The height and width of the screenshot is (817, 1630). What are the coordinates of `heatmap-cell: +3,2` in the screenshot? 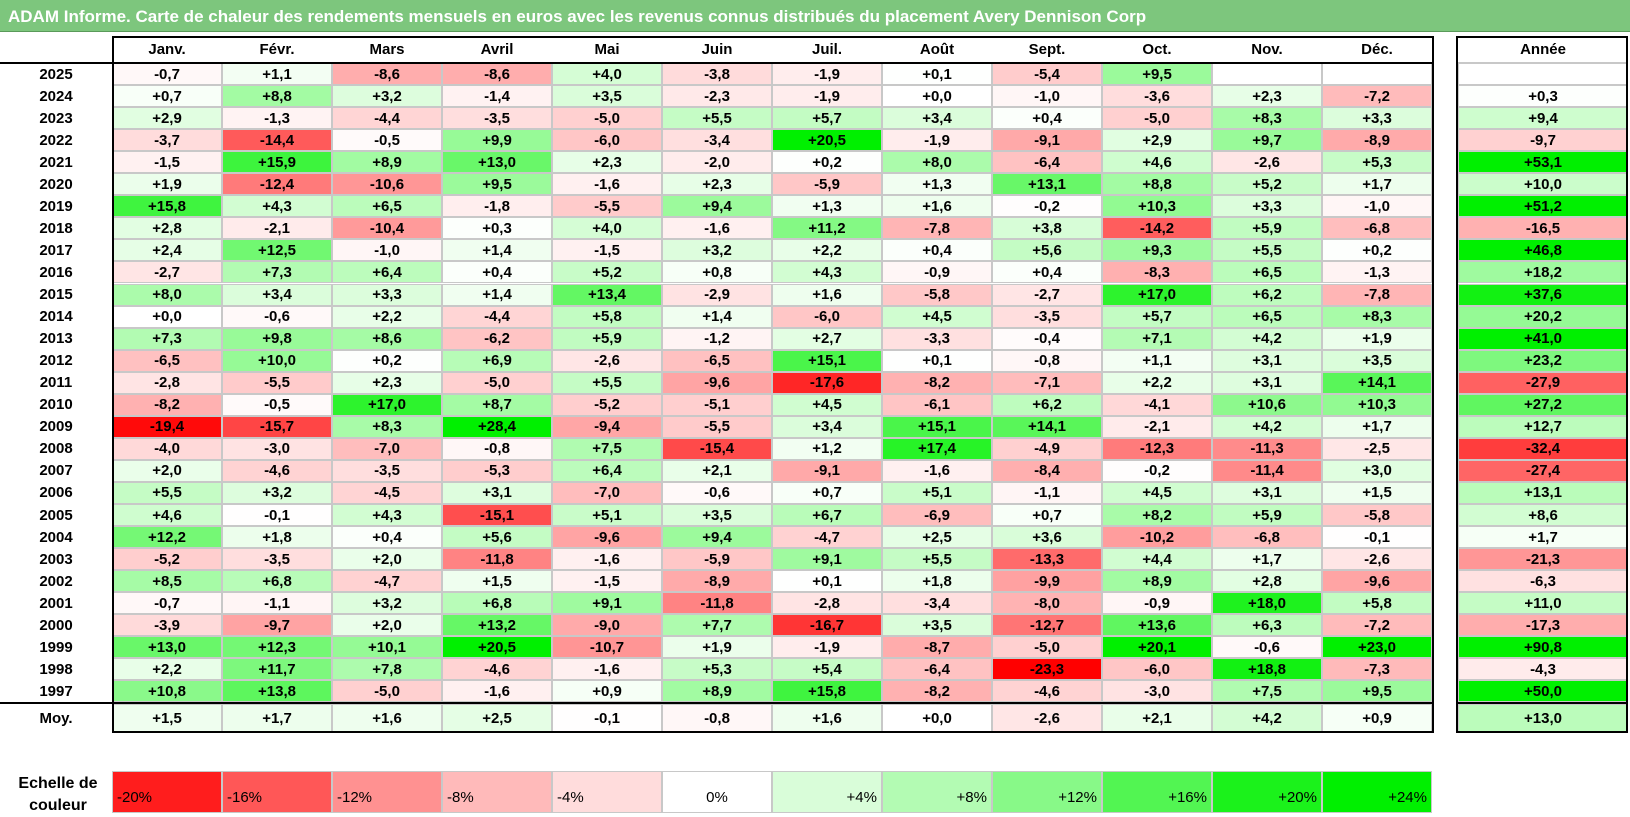 It's located at (717, 250).